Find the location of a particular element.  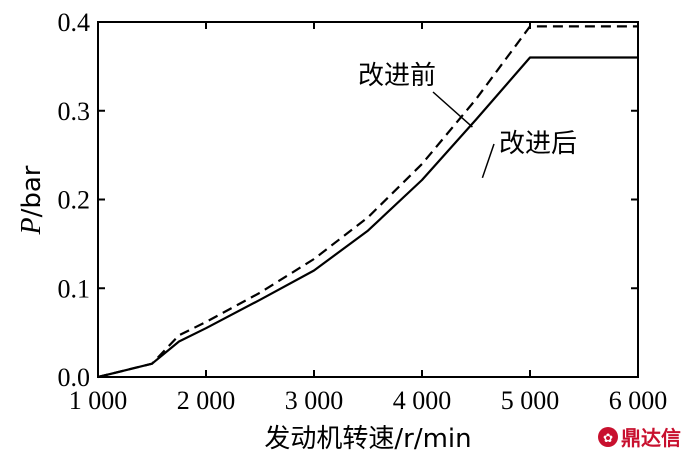

watermark-text: 鼎达信 is located at coordinates (651, 438).